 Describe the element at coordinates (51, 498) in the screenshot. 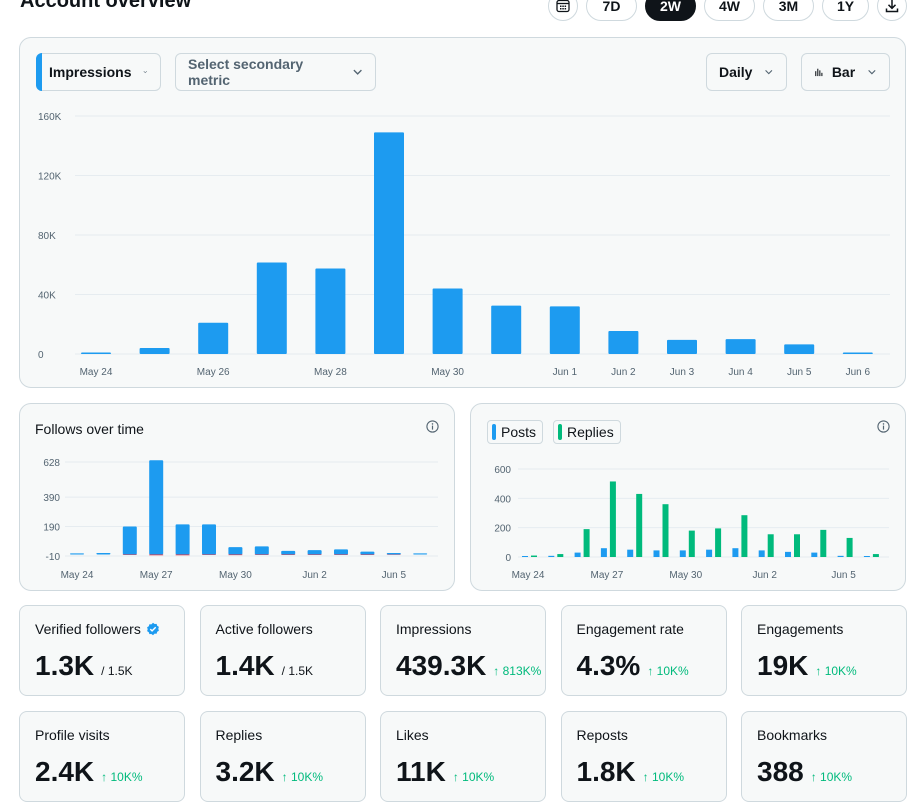

I see `y-tick-label: 390` at that location.